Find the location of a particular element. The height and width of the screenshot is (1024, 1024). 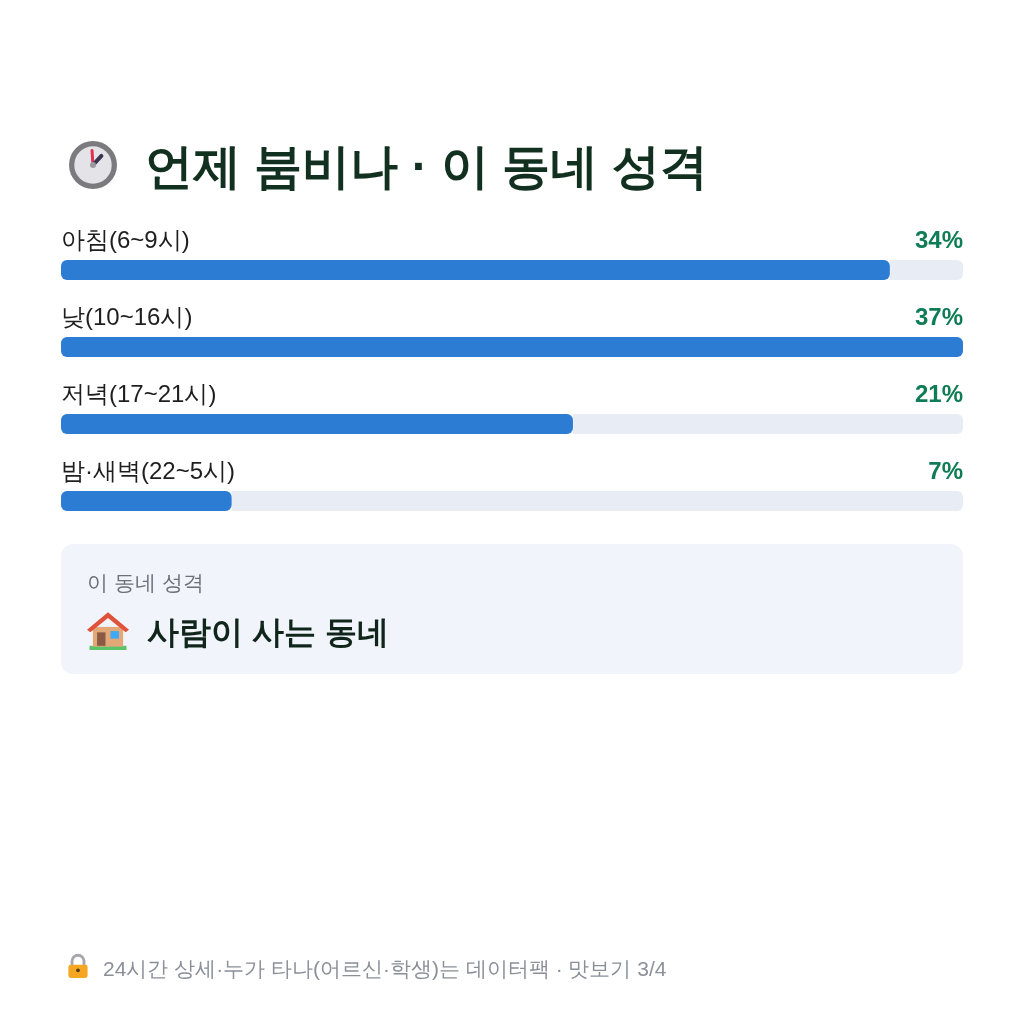

text: 24시간 상세·누가 타나(어르신·학생)는 데이터팩 · 맛보기 3/4 is located at coordinates (385, 968).